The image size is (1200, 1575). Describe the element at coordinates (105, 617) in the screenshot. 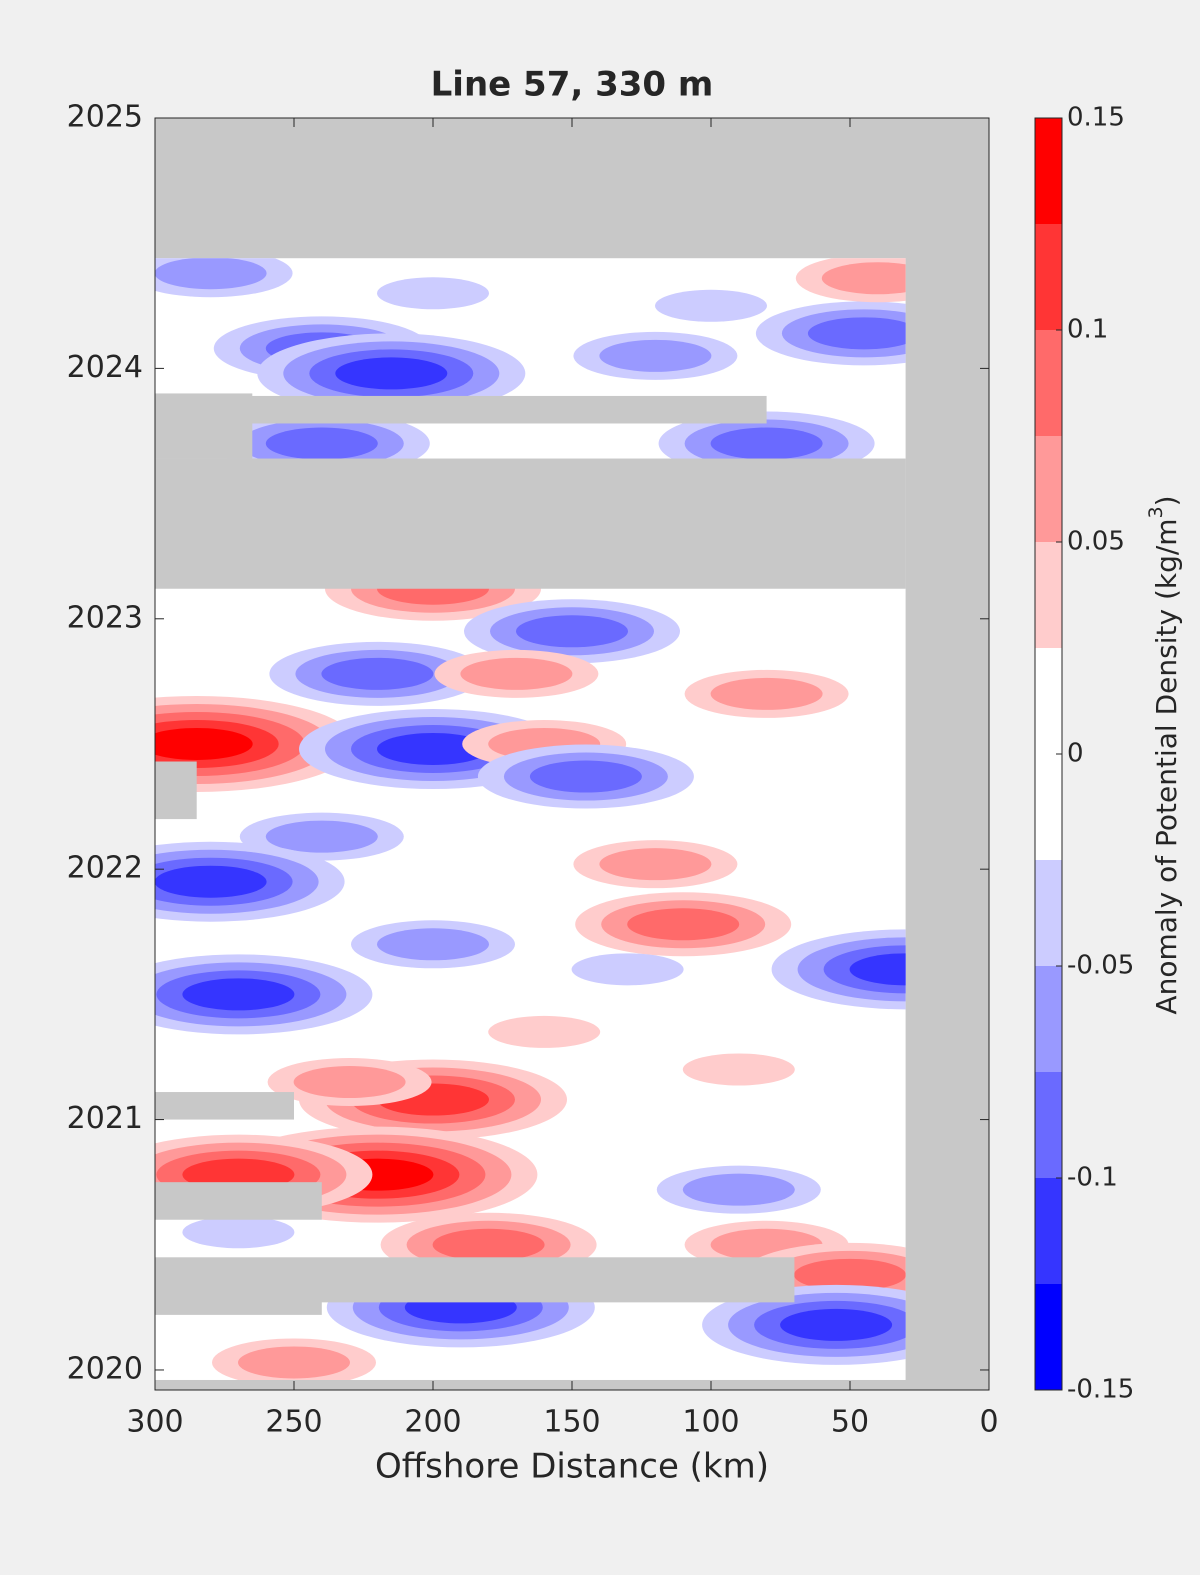

I see `y-tick-label: 2023` at that location.